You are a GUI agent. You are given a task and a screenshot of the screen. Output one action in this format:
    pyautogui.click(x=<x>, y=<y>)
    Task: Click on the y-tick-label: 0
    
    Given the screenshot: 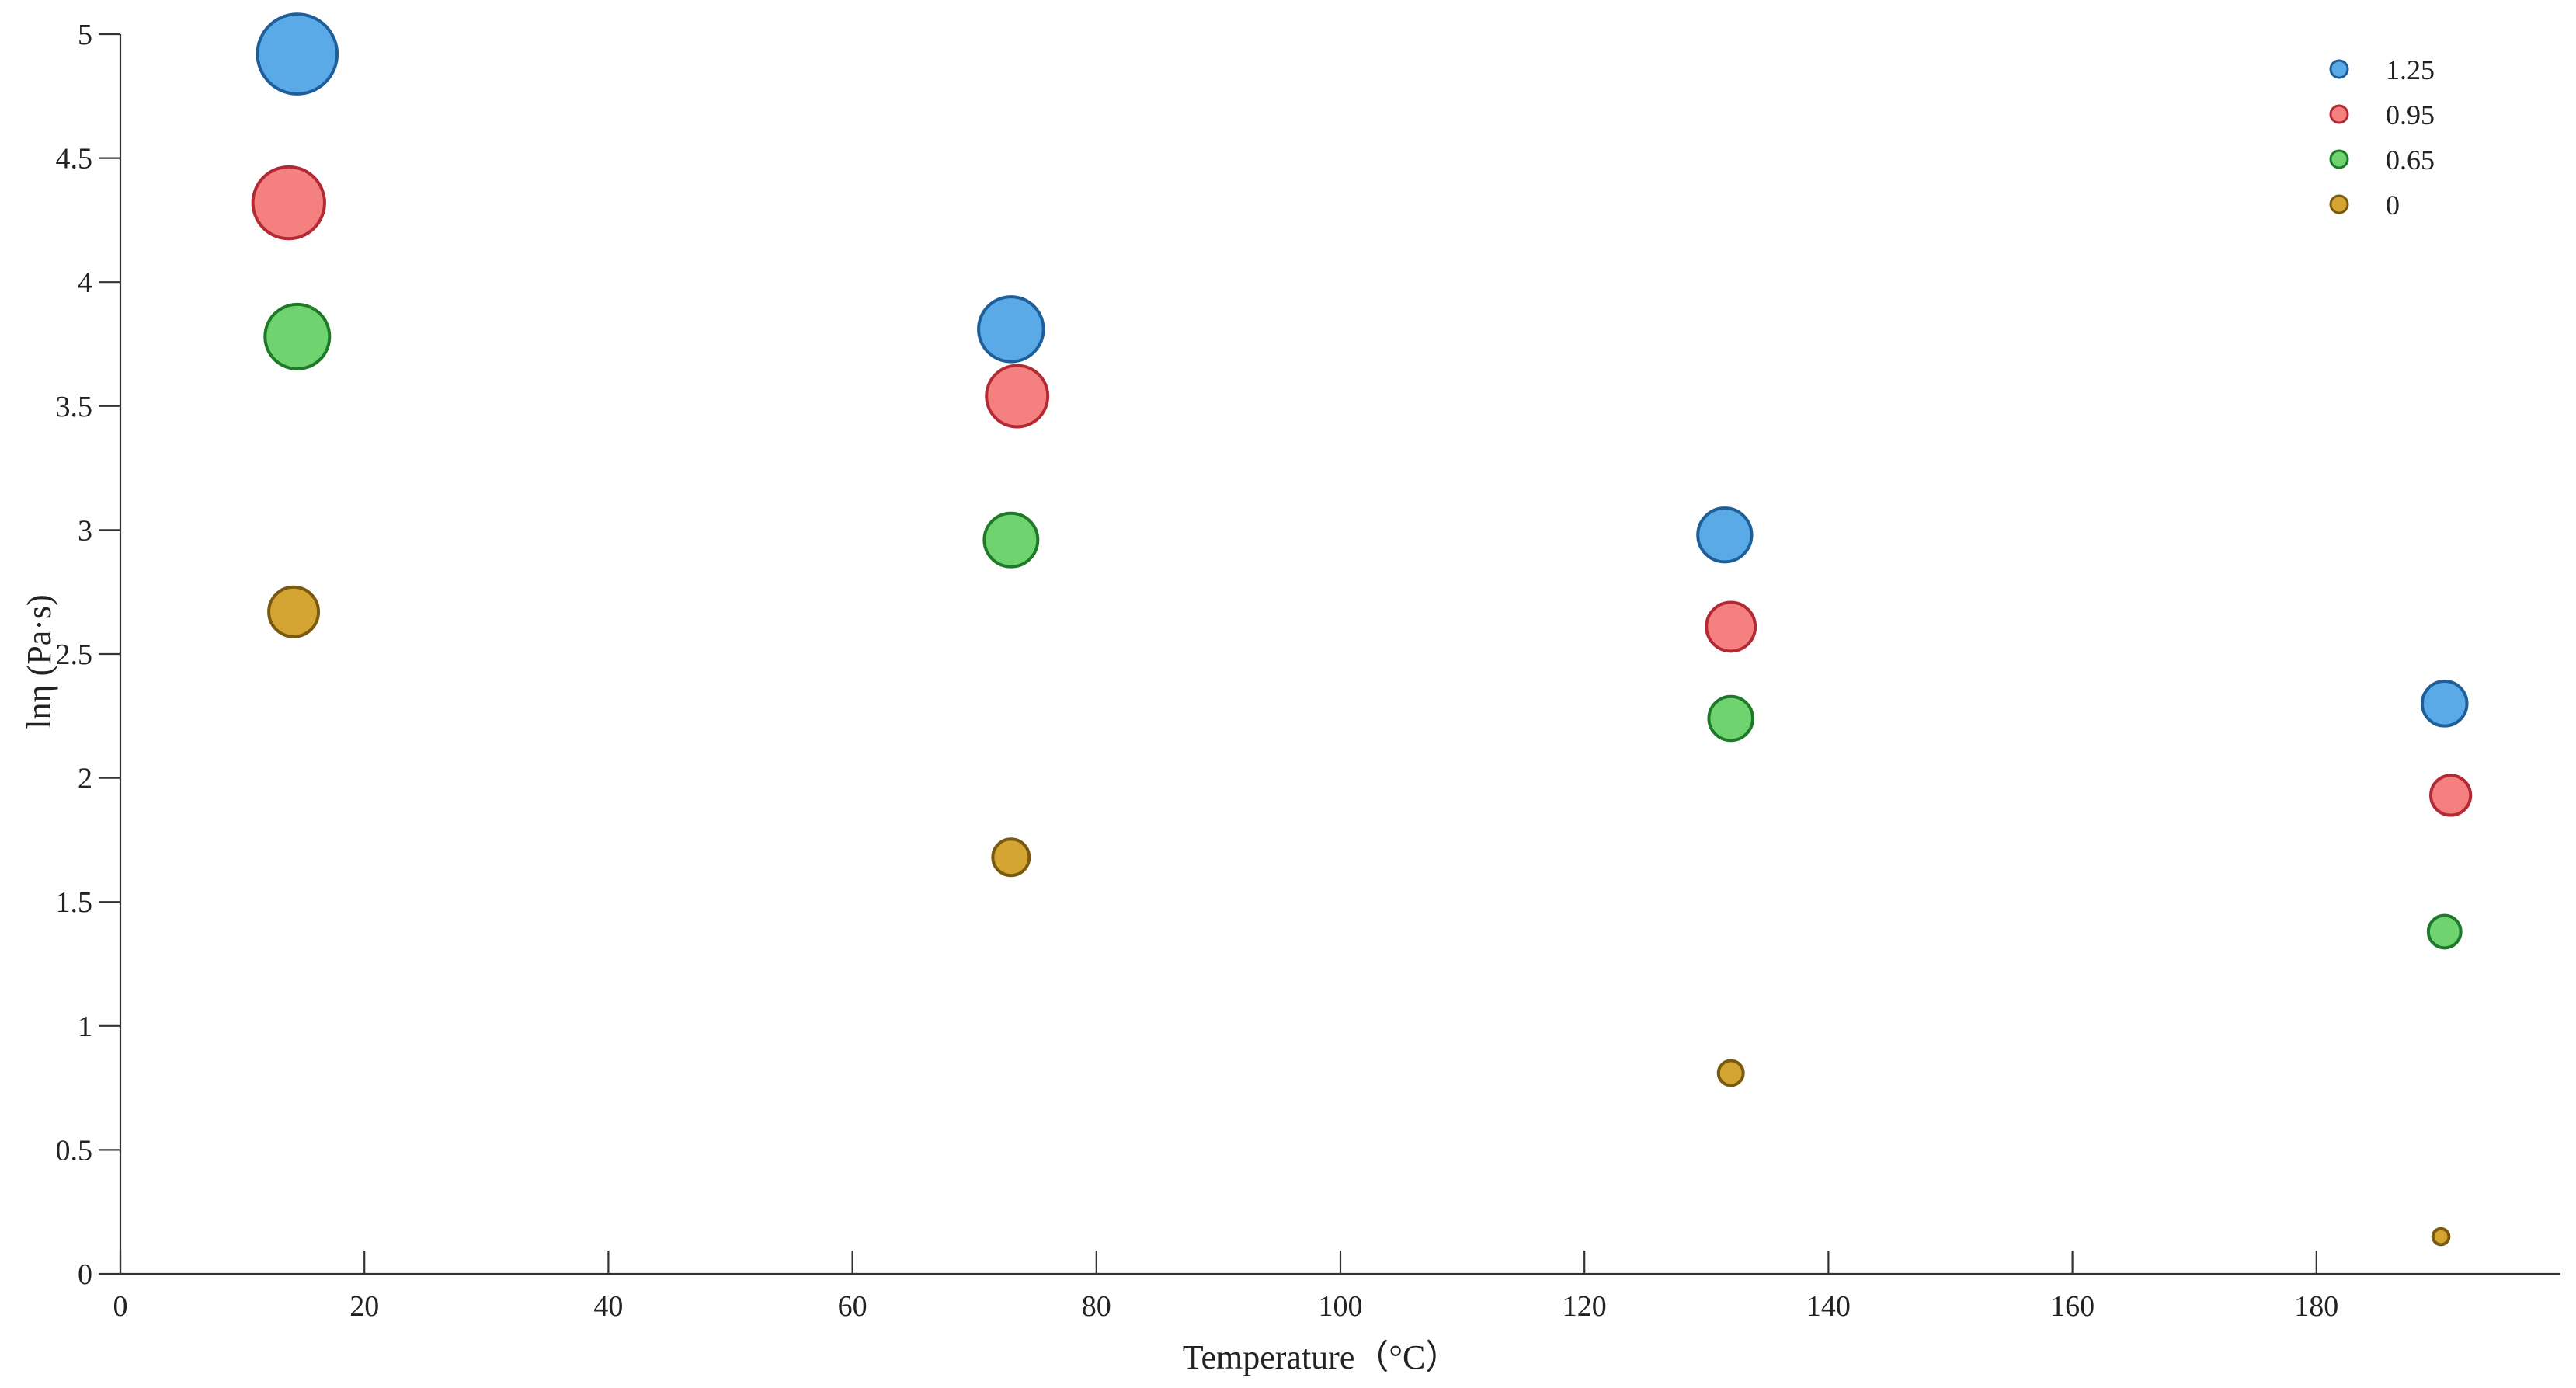 What is the action you would take?
    pyautogui.click(x=85, y=1274)
    